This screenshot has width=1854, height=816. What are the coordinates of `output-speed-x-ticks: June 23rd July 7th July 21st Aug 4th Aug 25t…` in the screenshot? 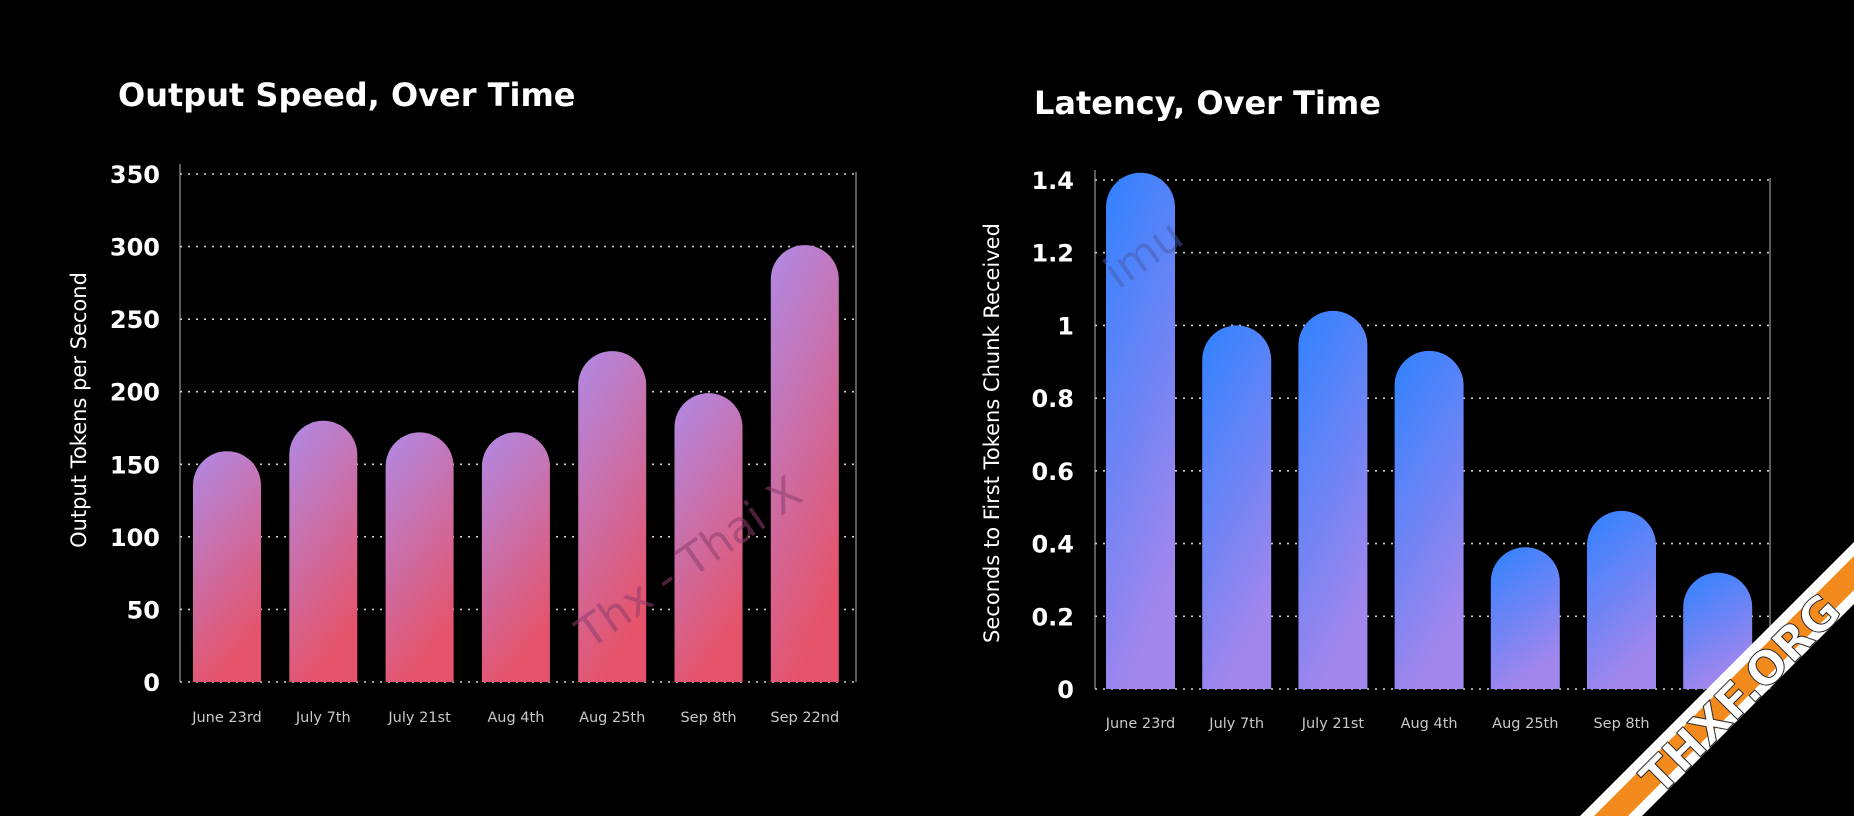 It's located at (515, 718).